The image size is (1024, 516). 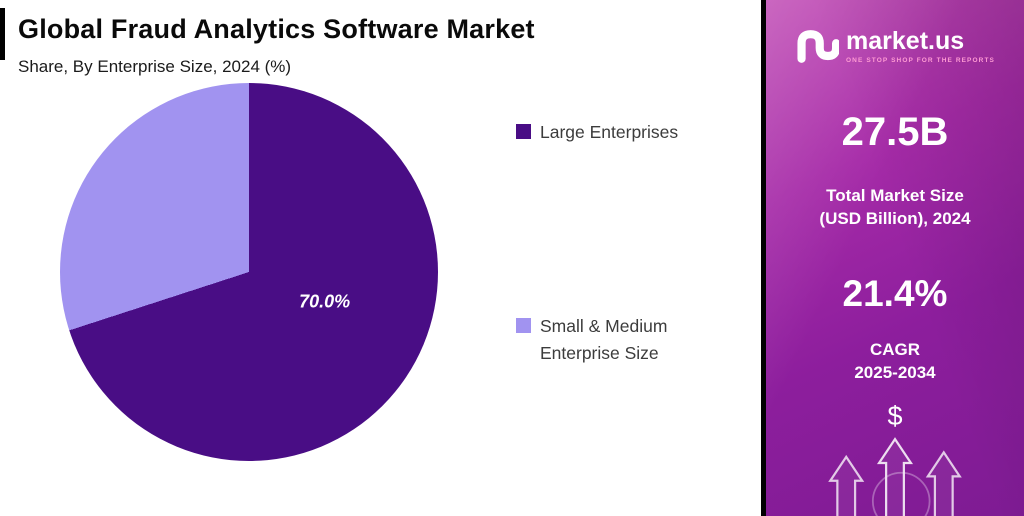 What do you see at coordinates (325, 301) in the screenshot?
I see `pie-slice-label-large-enterprises: 70.0%` at bounding box center [325, 301].